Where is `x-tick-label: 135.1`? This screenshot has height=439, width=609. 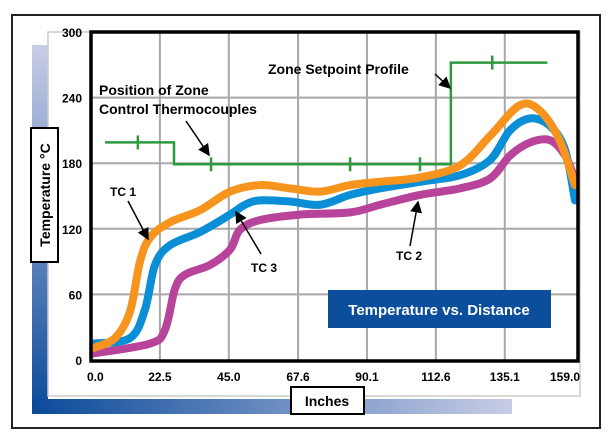 x-tick-label: 135.1 is located at coordinates (505, 377).